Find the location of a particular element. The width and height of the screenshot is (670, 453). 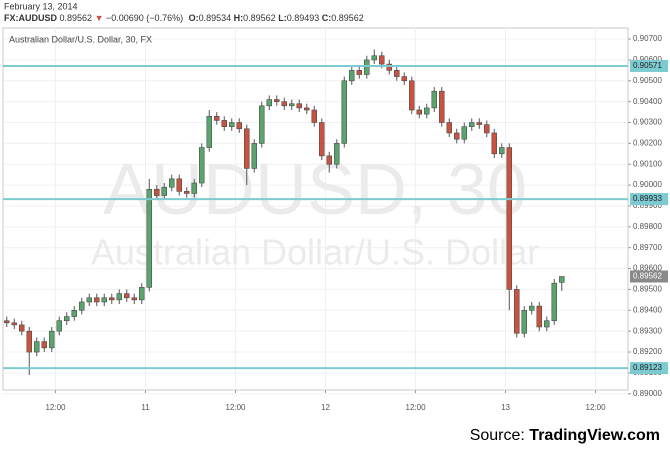

y-tick-label: 0.89300 is located at coordinates (647, 330).